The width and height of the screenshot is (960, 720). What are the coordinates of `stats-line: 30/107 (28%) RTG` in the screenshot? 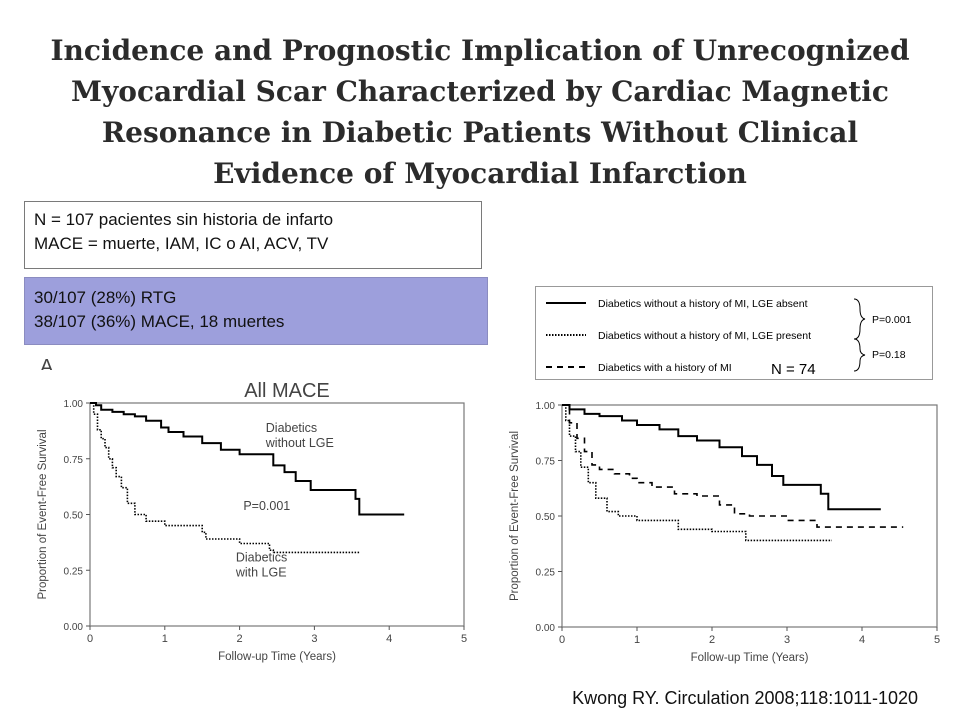 It's located at (105, 297).